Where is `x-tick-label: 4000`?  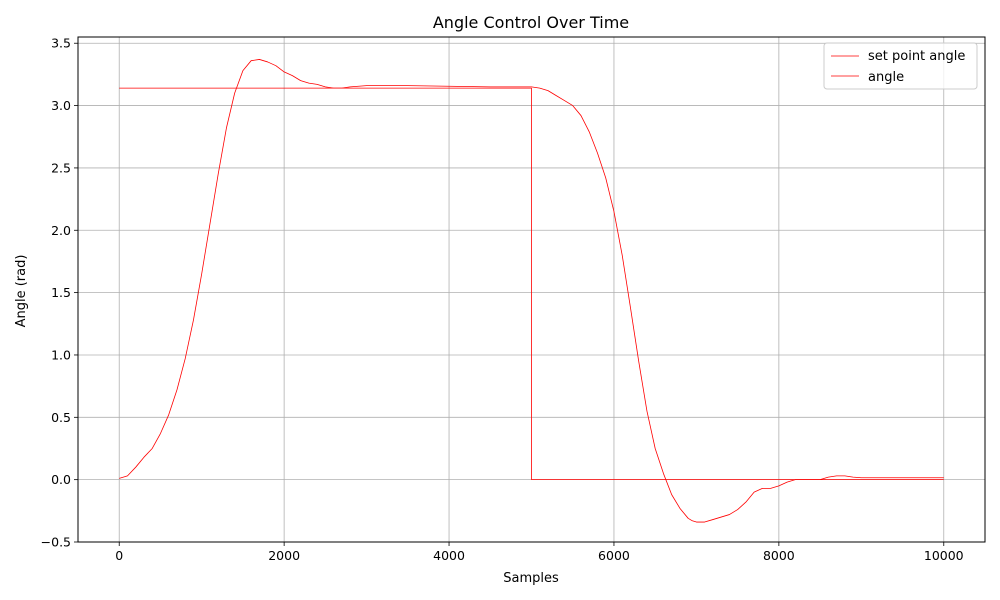 x-tick-label: 4000 is located at coordinates (449, 555).